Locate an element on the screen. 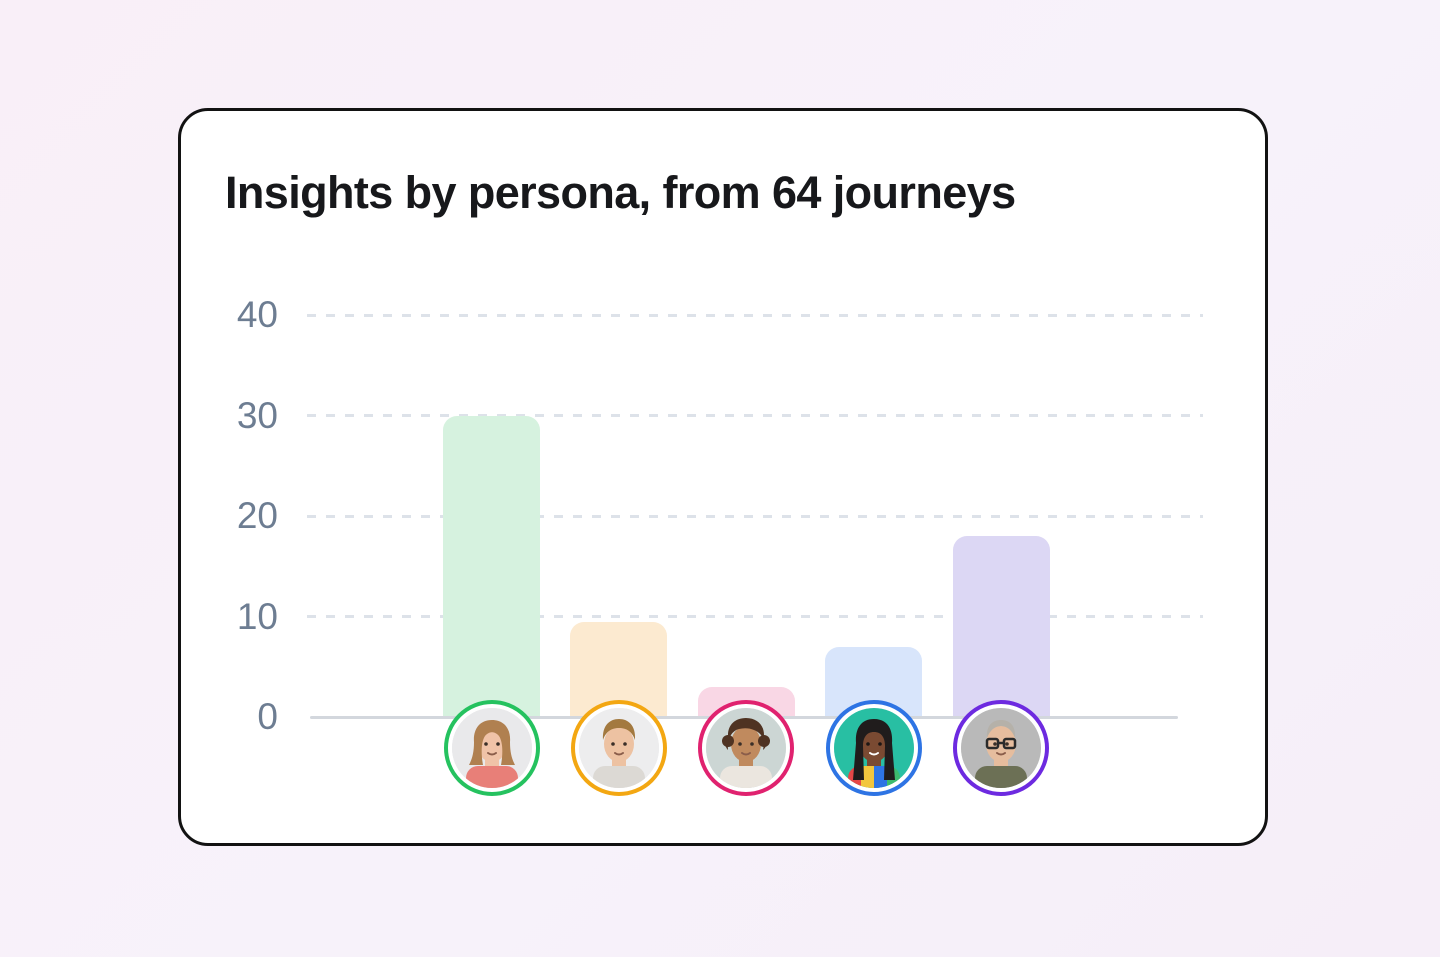  bar-persona-purple is located at coordinates (1001, 626).